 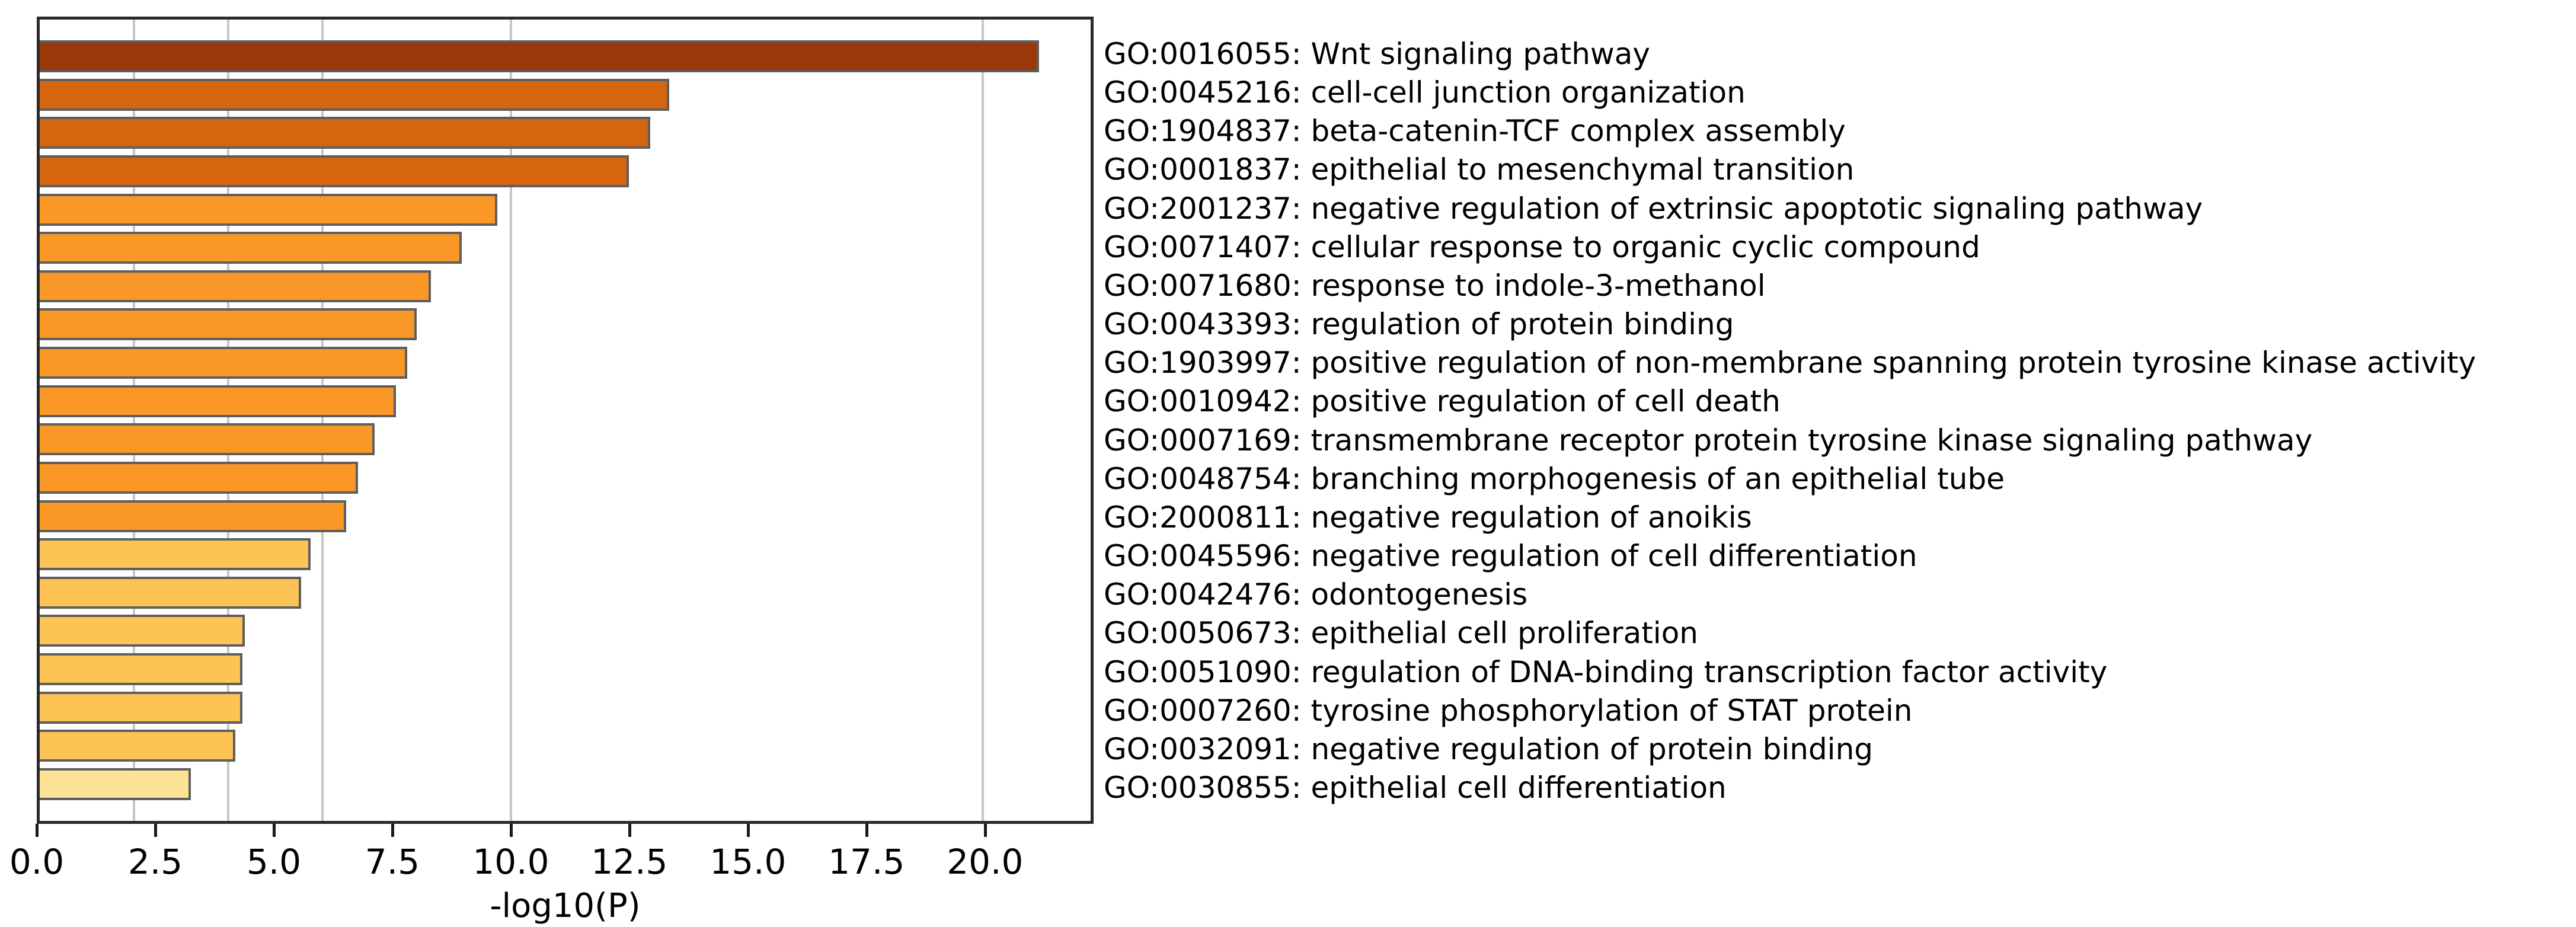 What do you see at coordinates (392, 862) in the screenshot?
I see `tick-label: 7.5` at bounding box center [392, 862].